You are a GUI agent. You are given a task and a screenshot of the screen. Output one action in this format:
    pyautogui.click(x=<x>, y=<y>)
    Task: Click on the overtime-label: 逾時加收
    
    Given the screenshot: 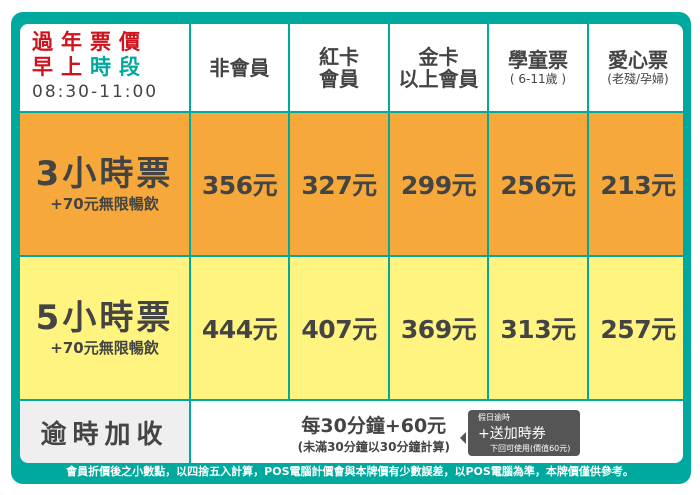 What is the action you would take?
    pyautogui.click(x=104, y=432)
    